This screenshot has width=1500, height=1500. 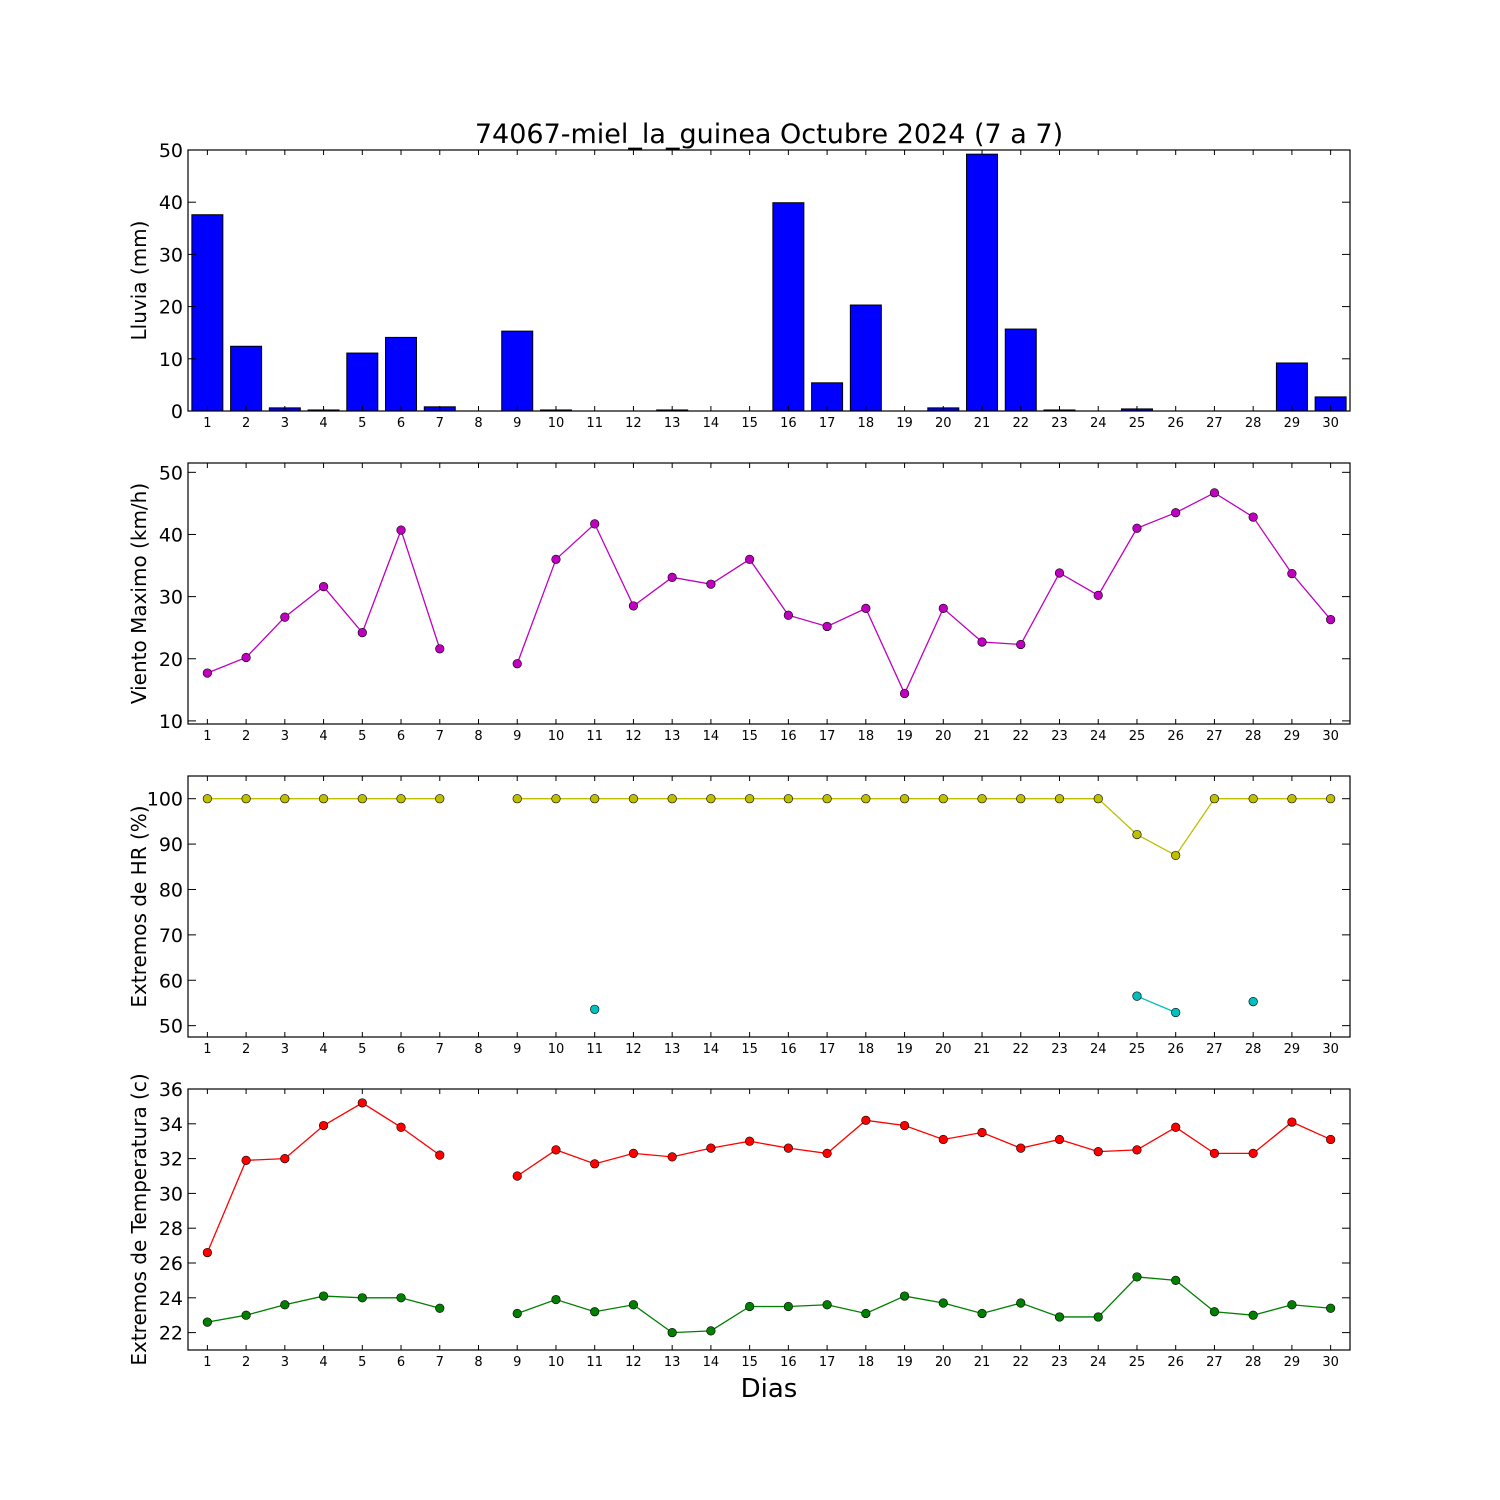 What do you see at coordinates (323, 736) in the screenshot?
I see `wind-x-tick-label: 4` at bounding box center [323, 736].